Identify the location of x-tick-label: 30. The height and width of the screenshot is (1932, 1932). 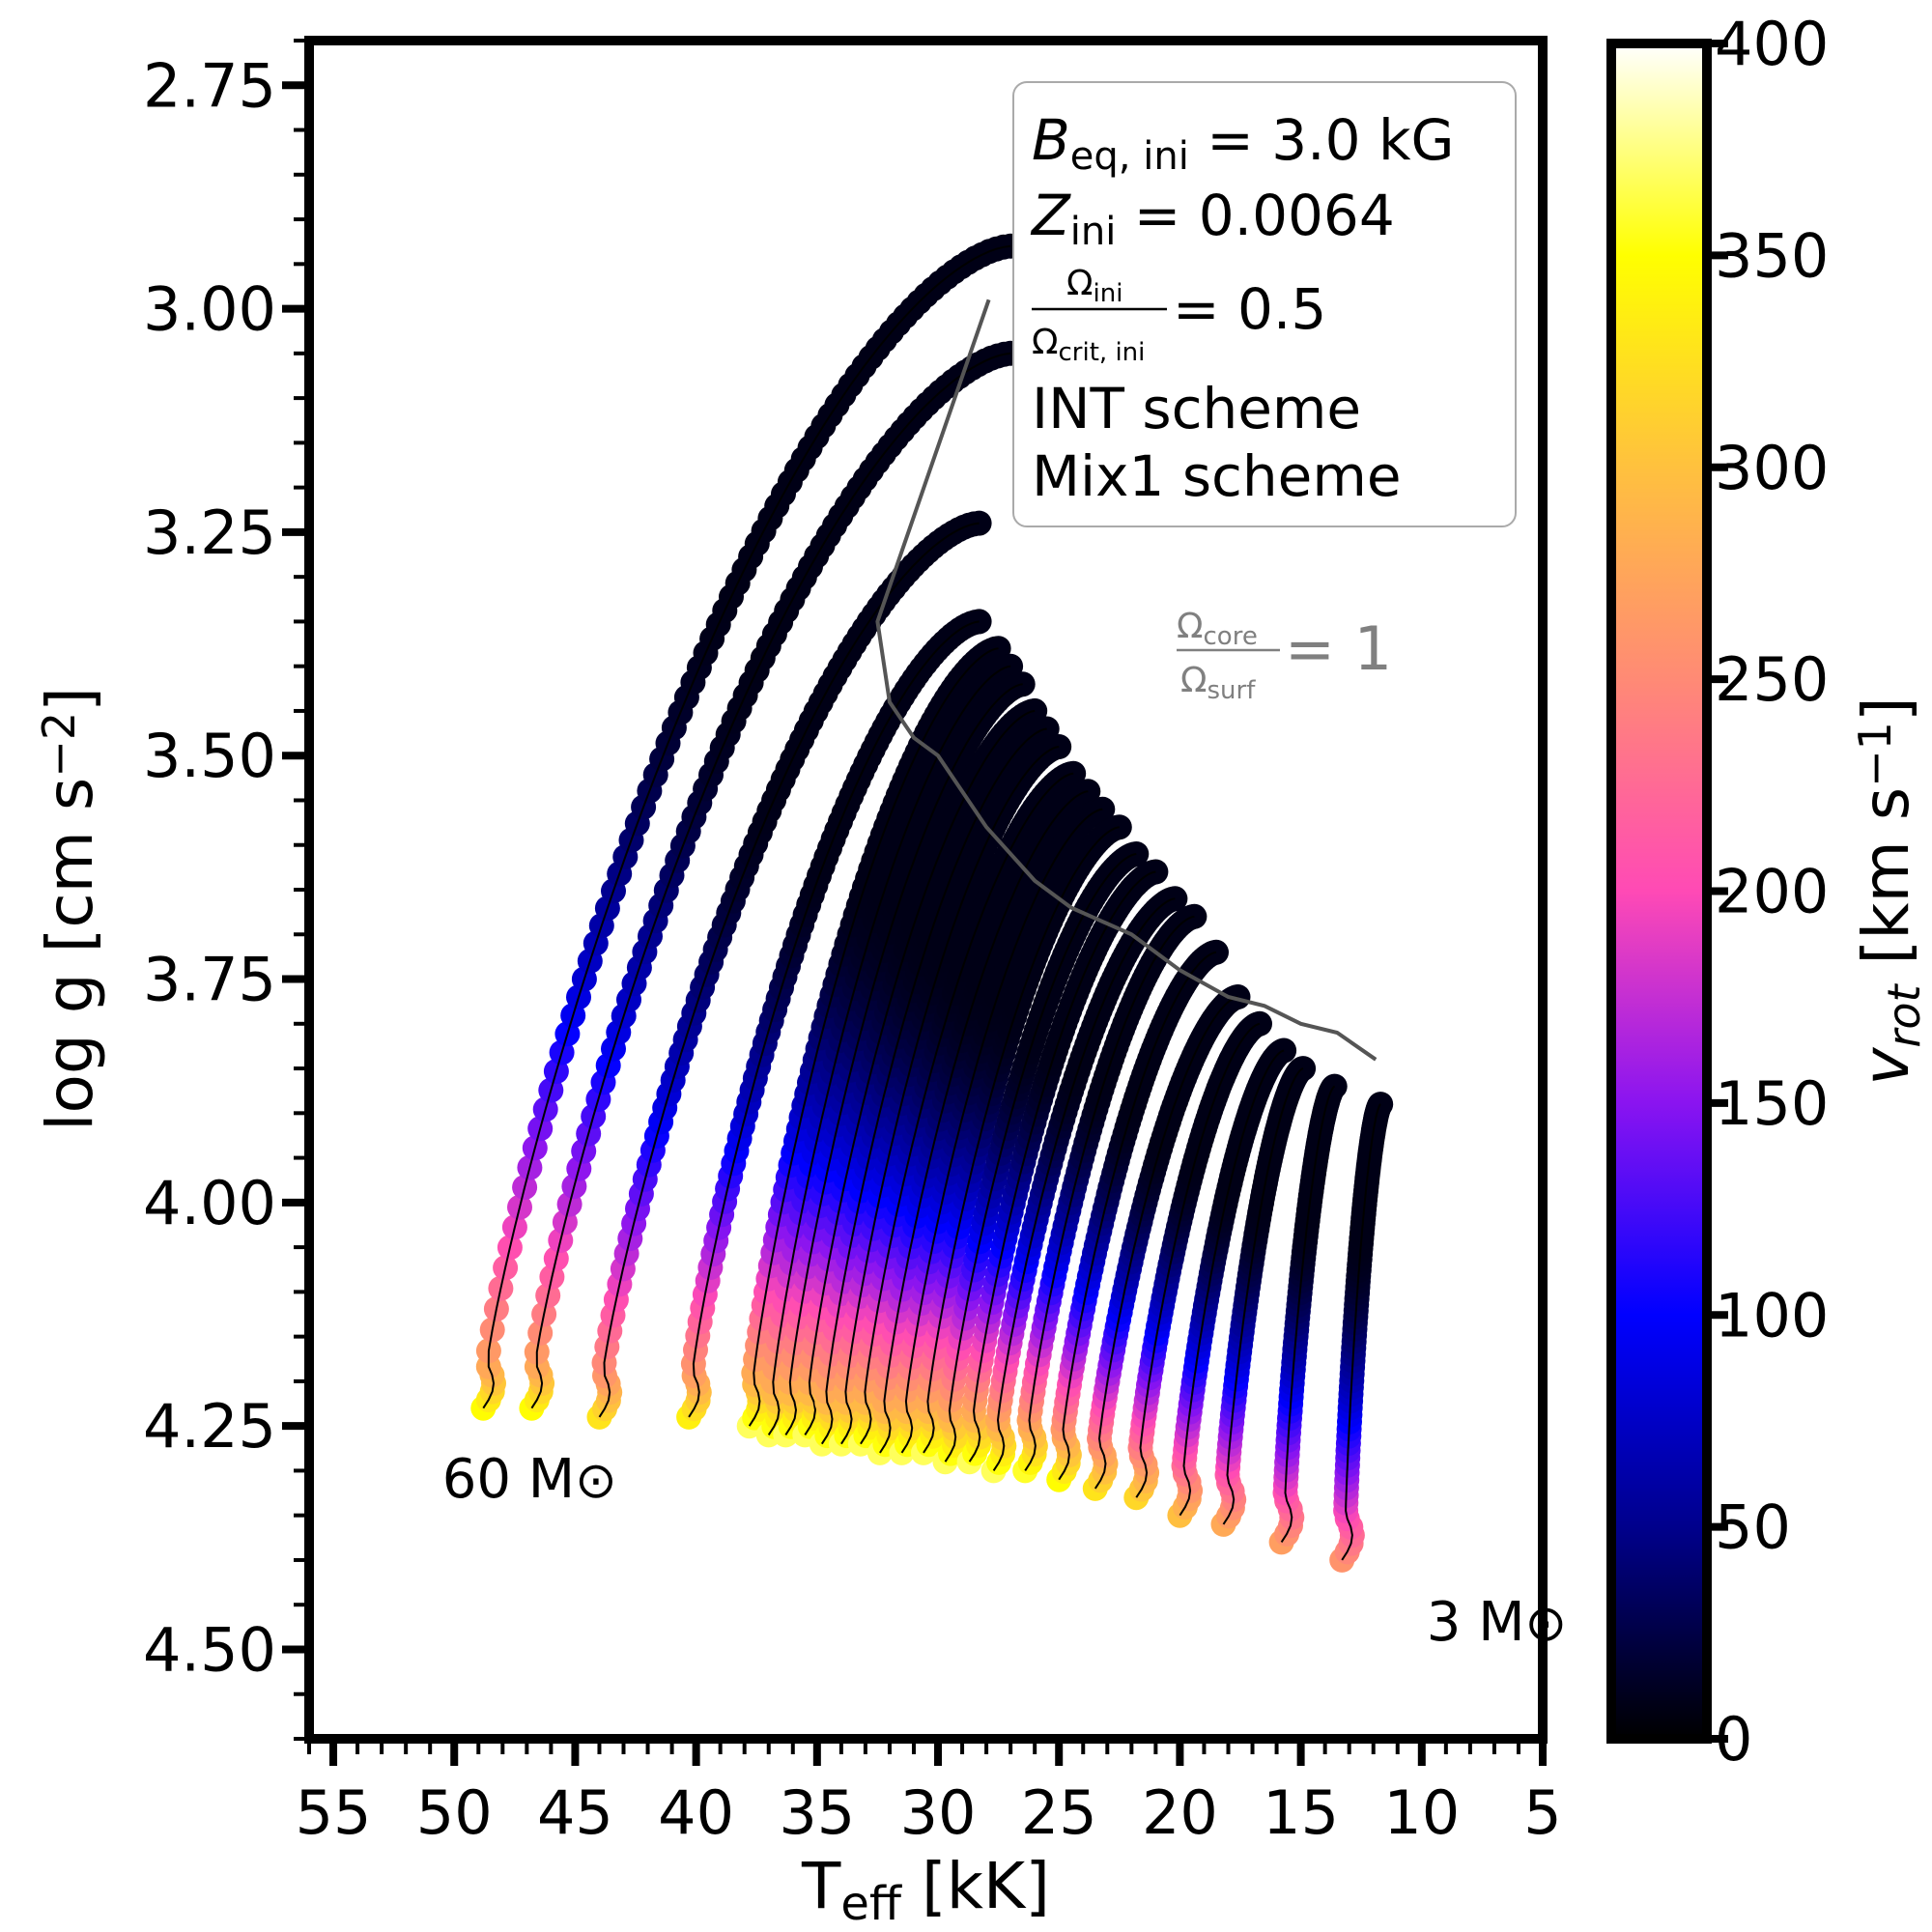
(938, 1812).